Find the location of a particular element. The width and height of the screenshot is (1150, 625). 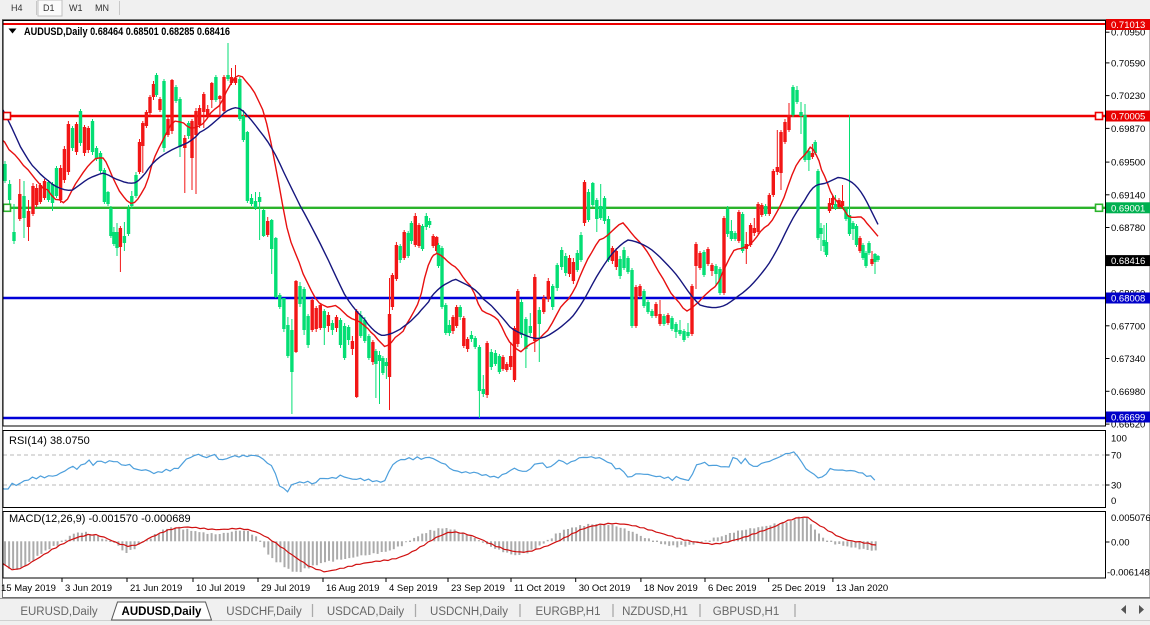

svg-text: USDCAD,Daily is located at coordinates (366, 612).